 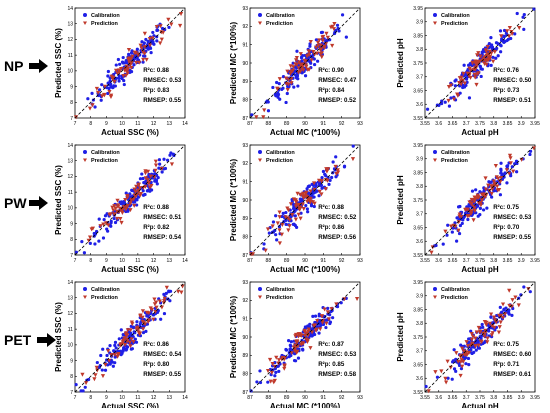 I want to click on y-tick-label: 93, so click(x=245, y=9).